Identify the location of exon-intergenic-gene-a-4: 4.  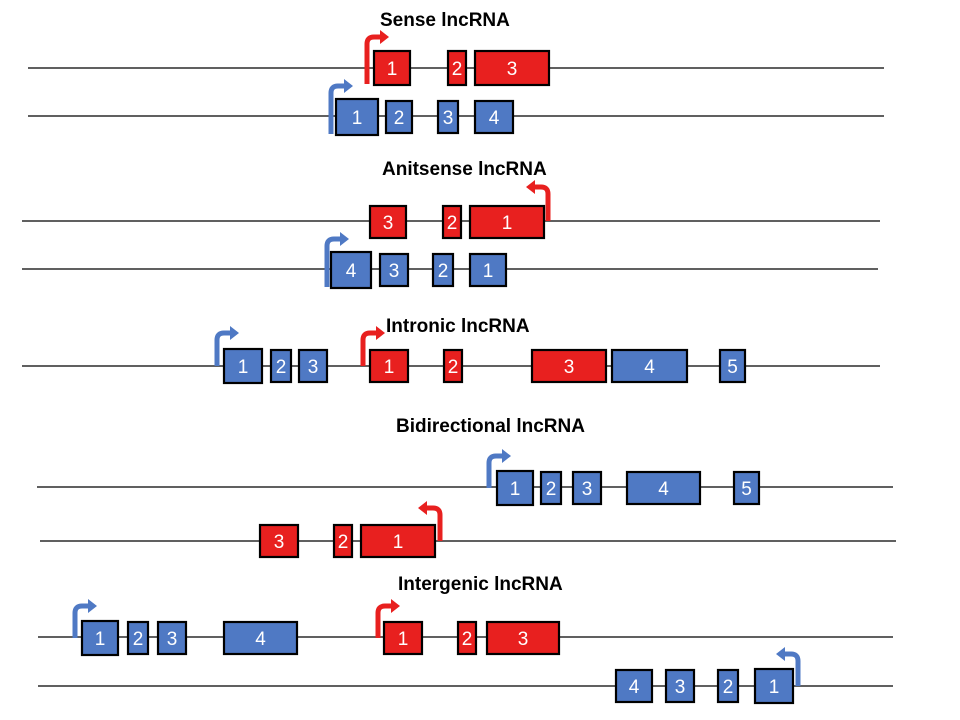
(260, 638).